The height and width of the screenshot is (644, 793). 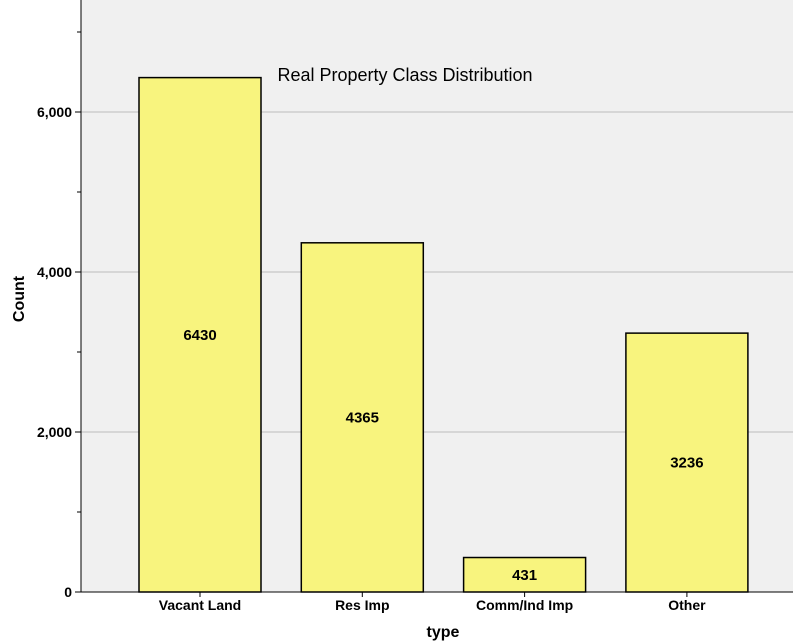 I want to click on x-tick-label: Comm/Ind Imp, so click(x=524, y=605).